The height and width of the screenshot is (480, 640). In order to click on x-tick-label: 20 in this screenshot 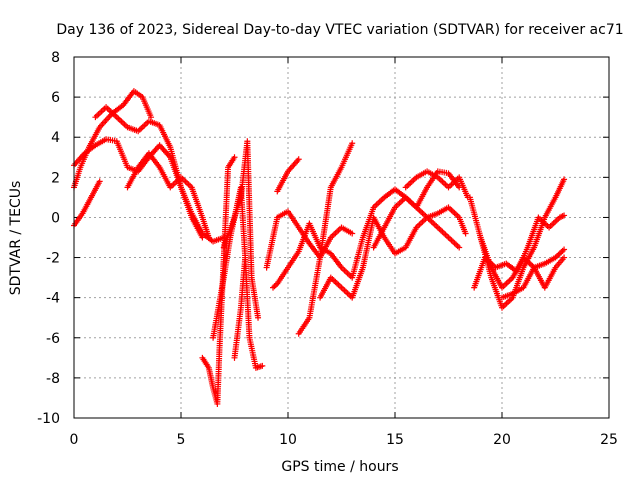, I will do `click(502, 440)`.